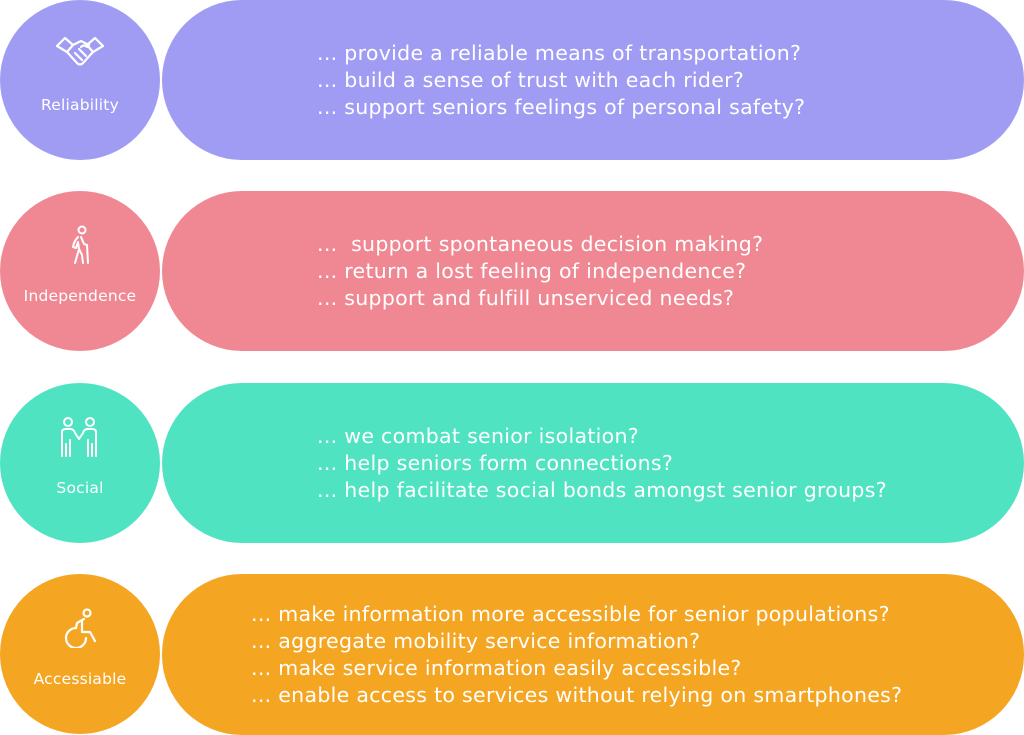 This screenshot has height=735, width=1024. I want to click on reliability-circle: Reliability, so click(80, 80).